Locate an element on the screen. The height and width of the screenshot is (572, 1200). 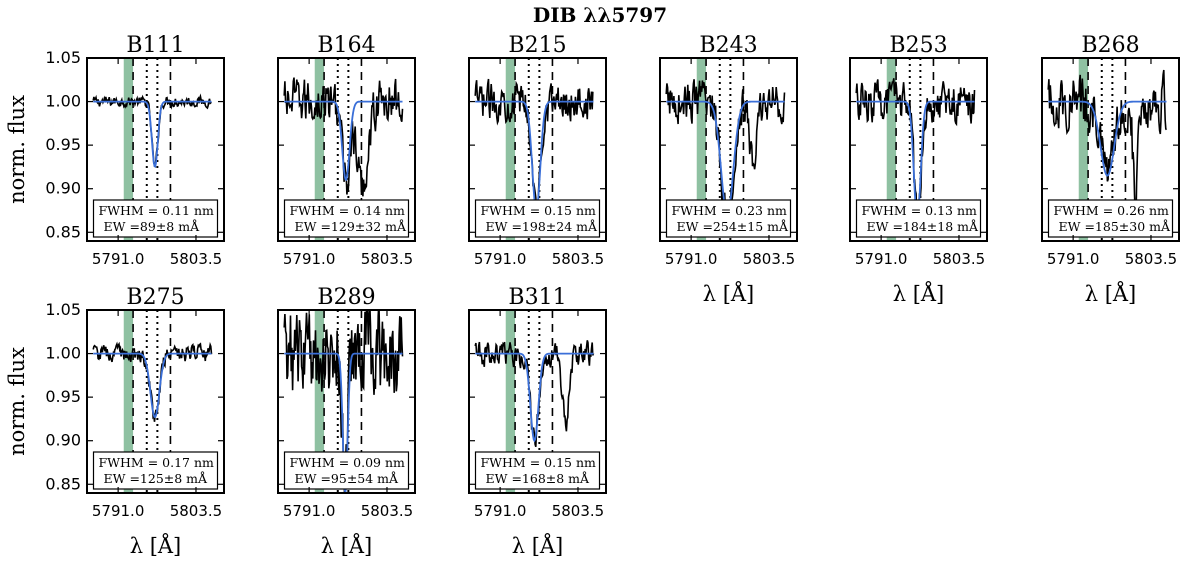
fwhm-label: FWHM = 0.13 nm is located at coordinates (919, 210).